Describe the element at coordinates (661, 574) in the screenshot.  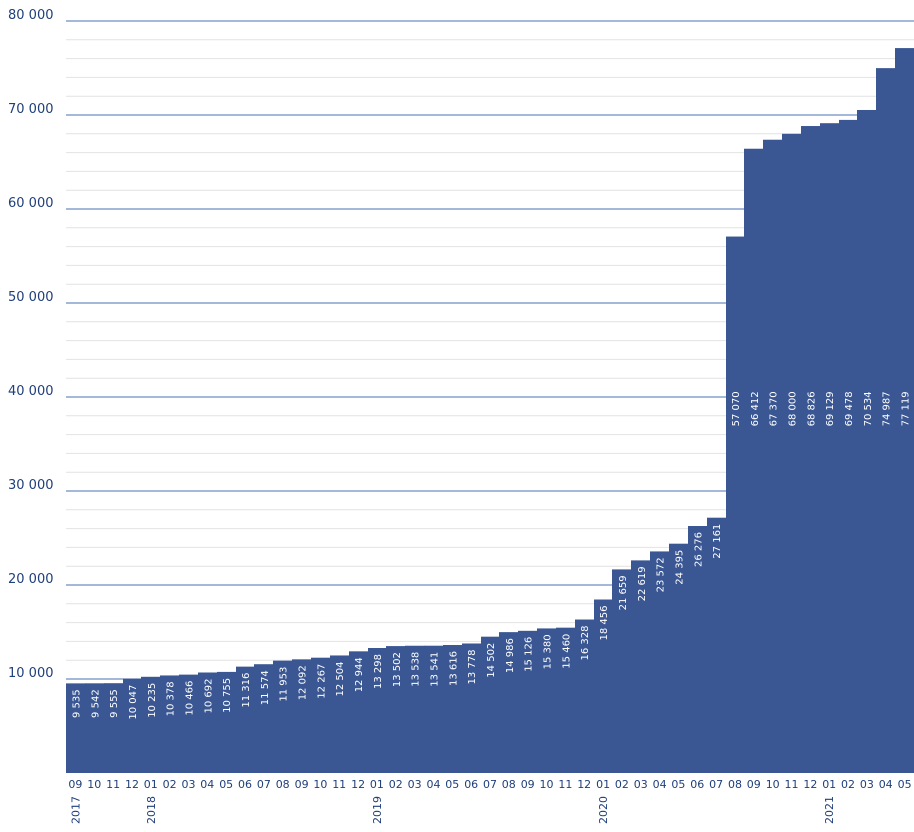
I see `bar-value-label: 23 572` at that location.